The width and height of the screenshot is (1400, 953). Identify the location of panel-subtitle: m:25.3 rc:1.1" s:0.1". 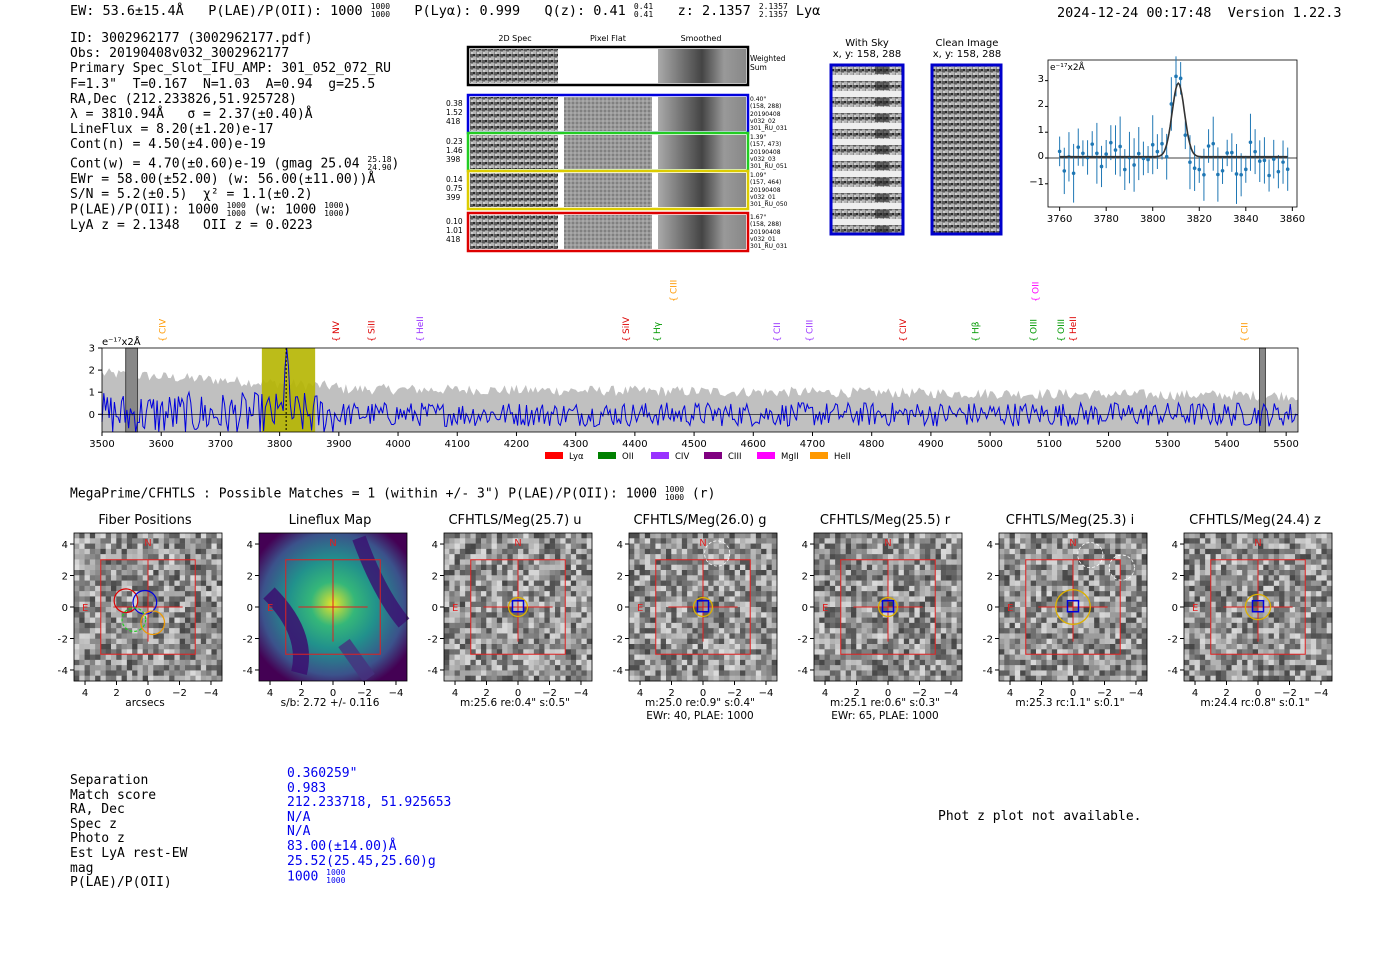
(1070, 703).